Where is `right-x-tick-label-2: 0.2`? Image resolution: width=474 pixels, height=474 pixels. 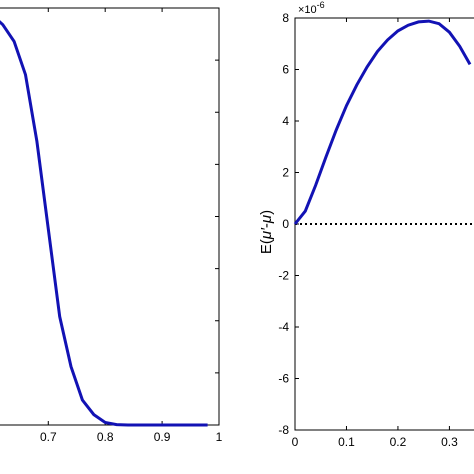
right-x-tick-label-2: 0.2 is located at coordinates (398, 442).